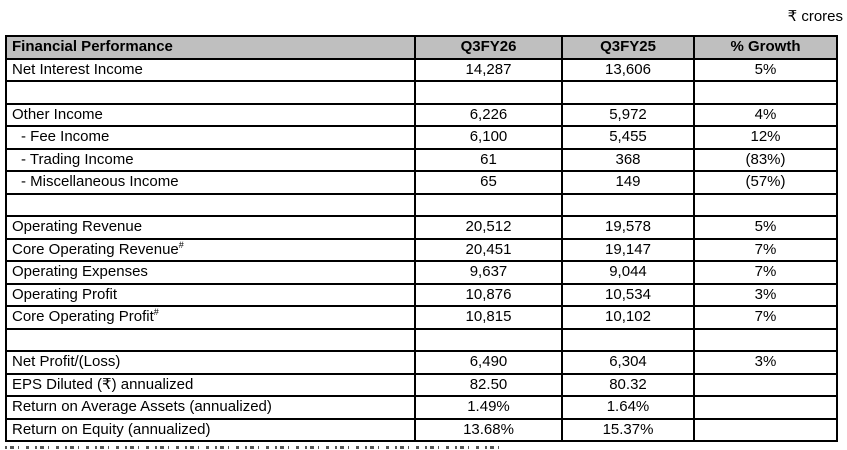 The height and width of the screenshot is (450, 847). I want to click on value-growth: 4%, so click(765, 114).